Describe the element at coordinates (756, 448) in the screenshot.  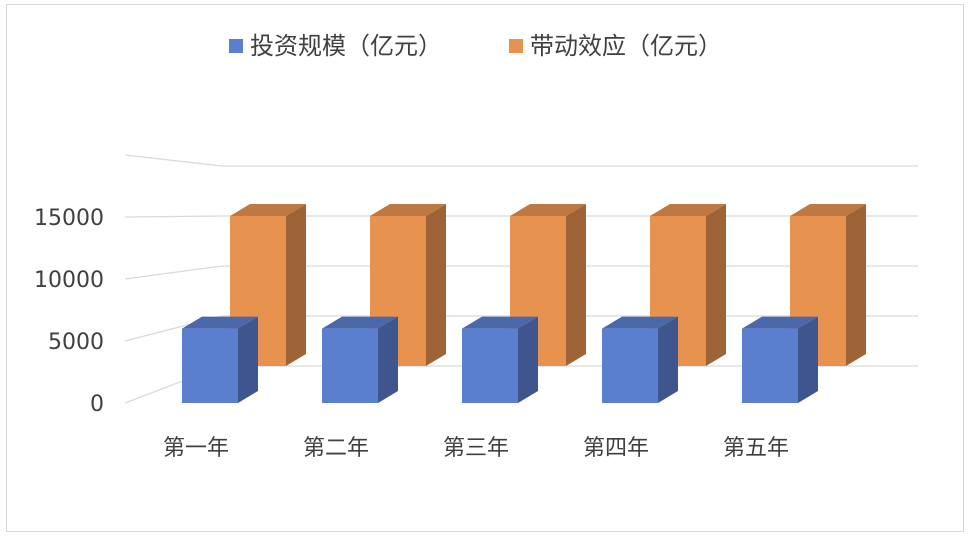
I see `x-category-label: 第五年` at that location.